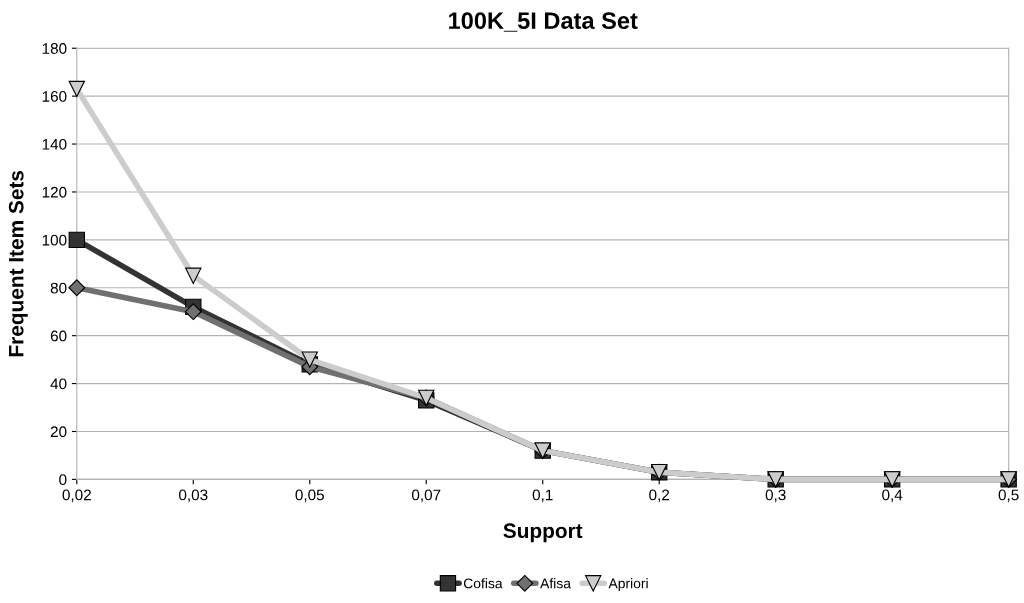  What do you see at coordinates (628, 585) in the screenshot?
I see `legend-label: Apriori` at bounding box center [628, 585].